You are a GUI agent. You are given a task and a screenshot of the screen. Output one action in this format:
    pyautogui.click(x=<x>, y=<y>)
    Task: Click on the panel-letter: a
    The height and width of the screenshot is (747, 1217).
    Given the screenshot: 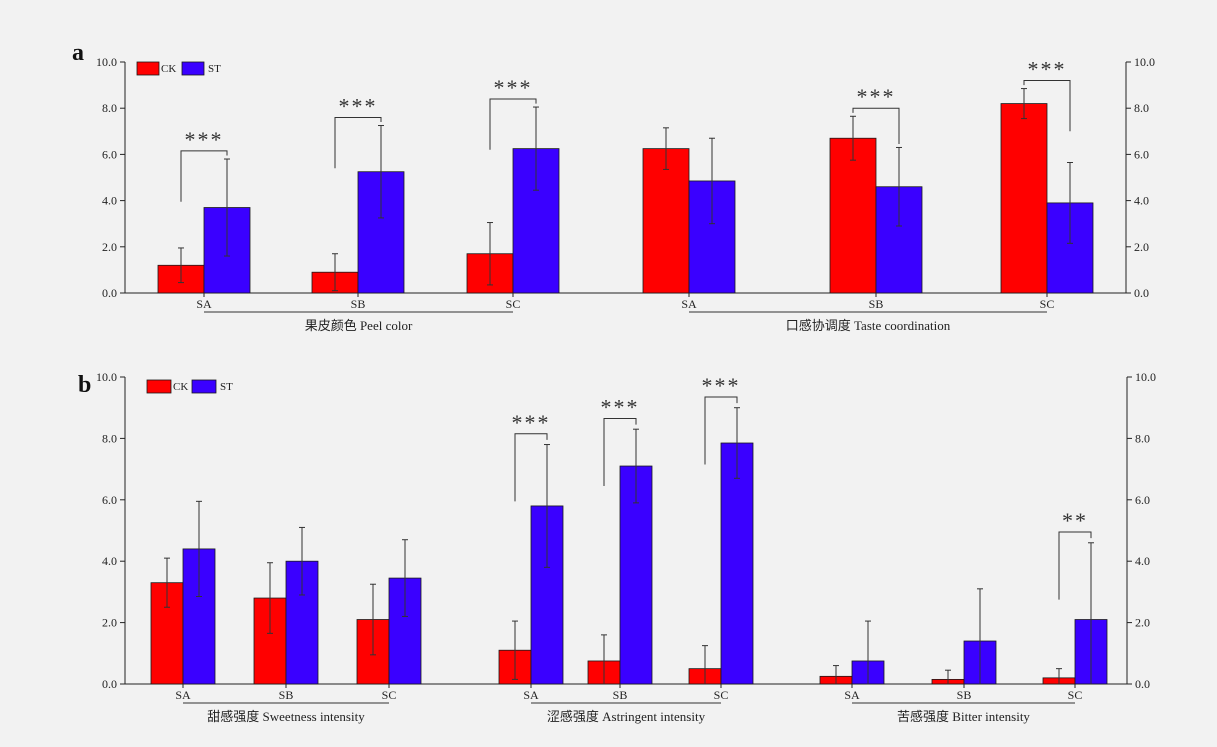 What is the action you would take?
    pyautogui.click(x=78, y=53)
    